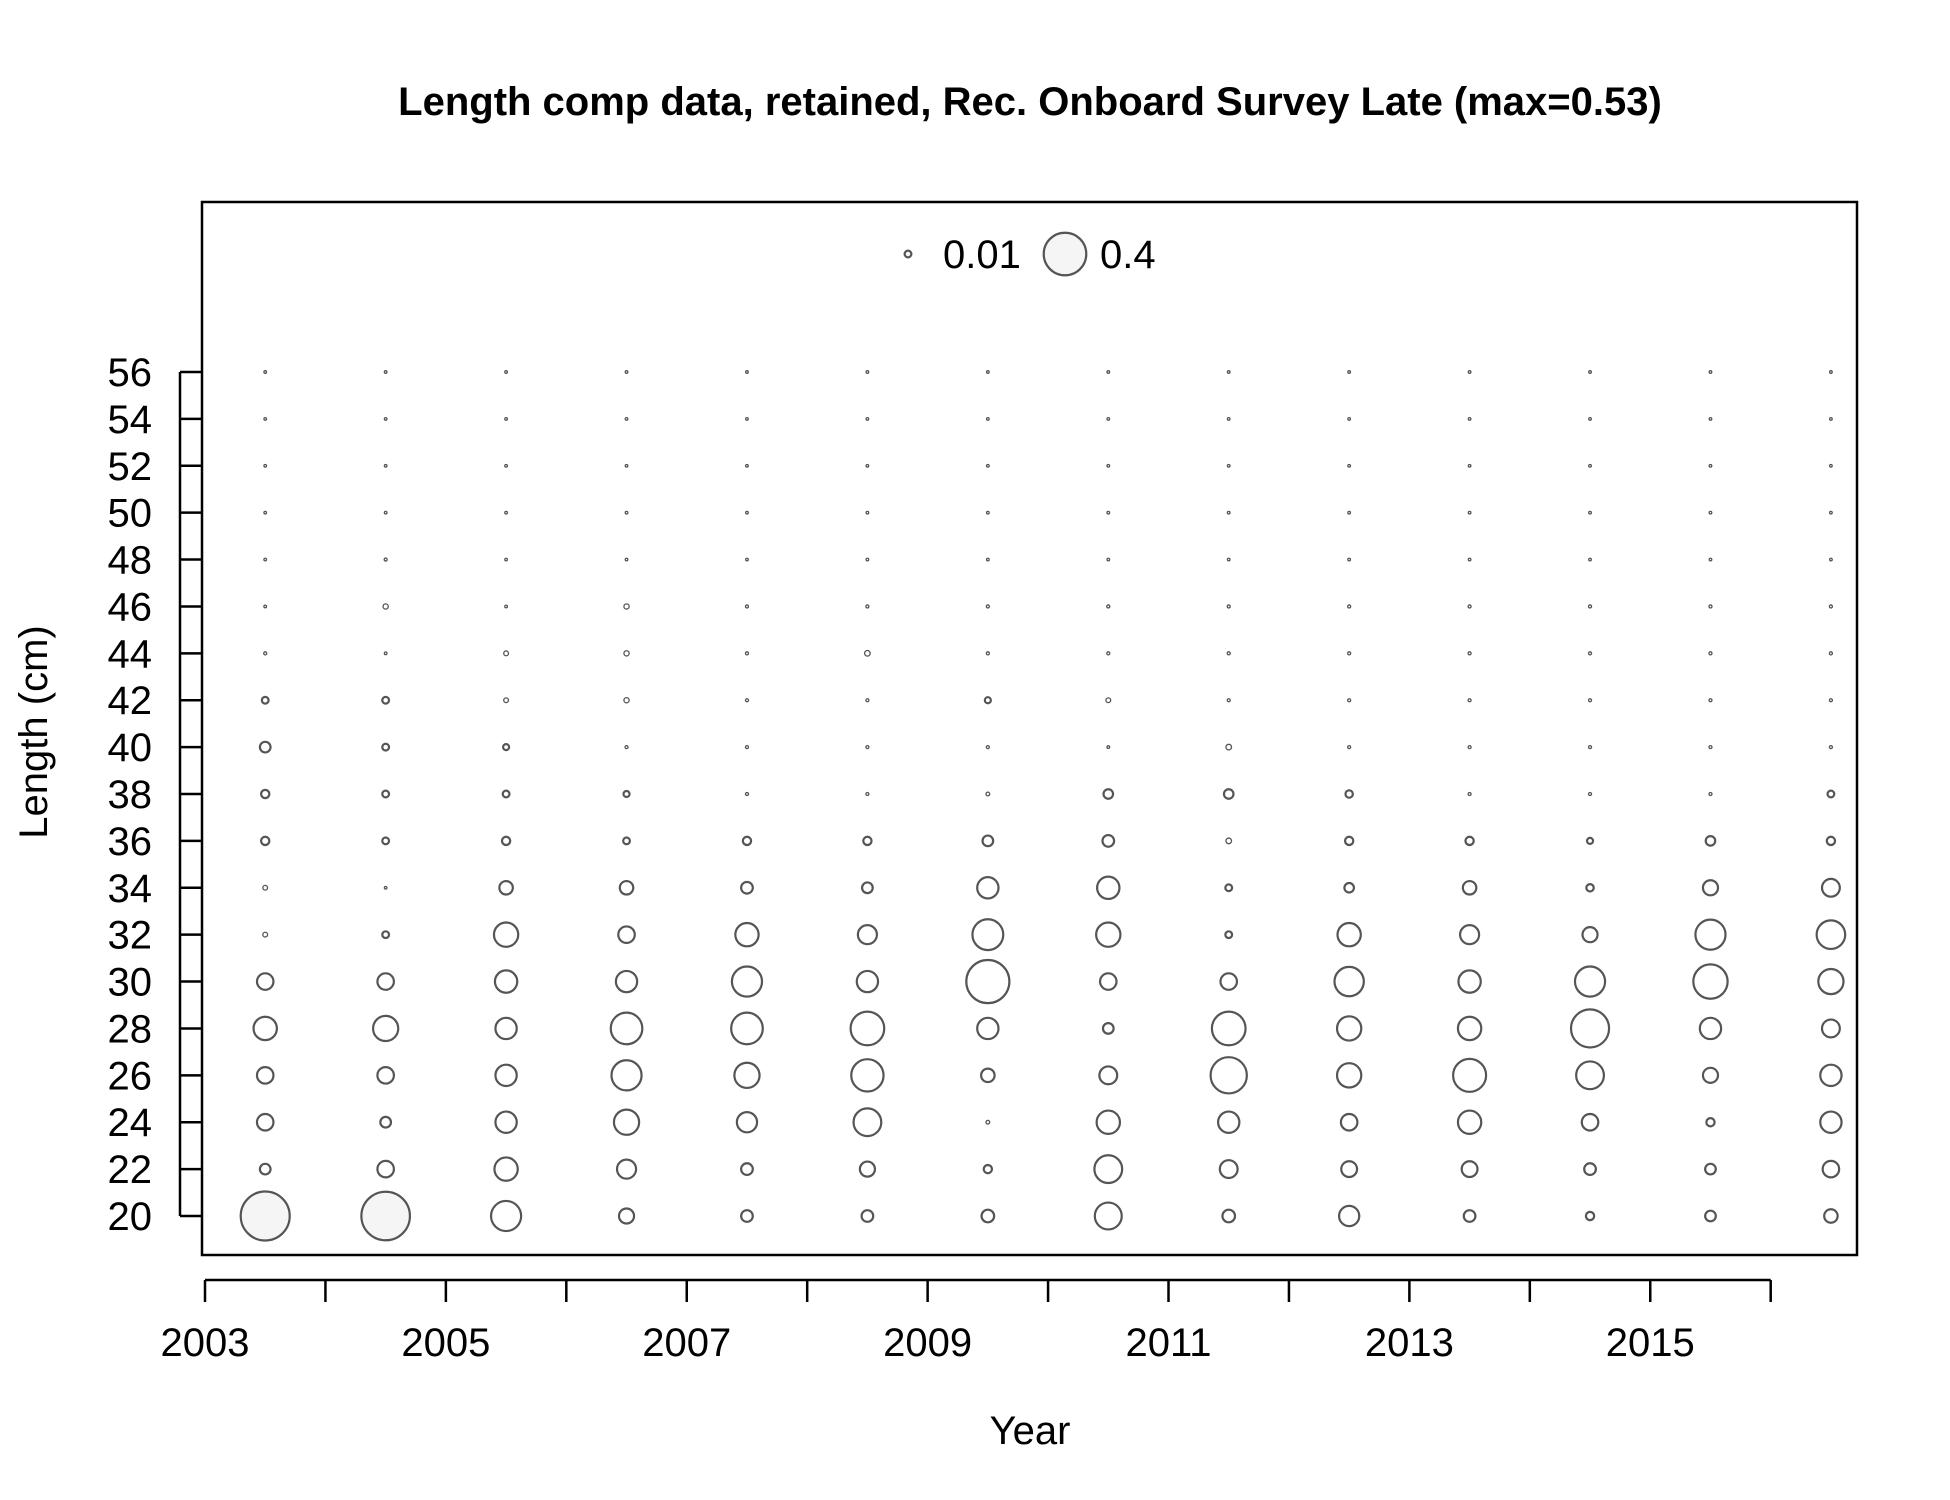  I want to click on y-tick-label: 56, so click(130, 373).